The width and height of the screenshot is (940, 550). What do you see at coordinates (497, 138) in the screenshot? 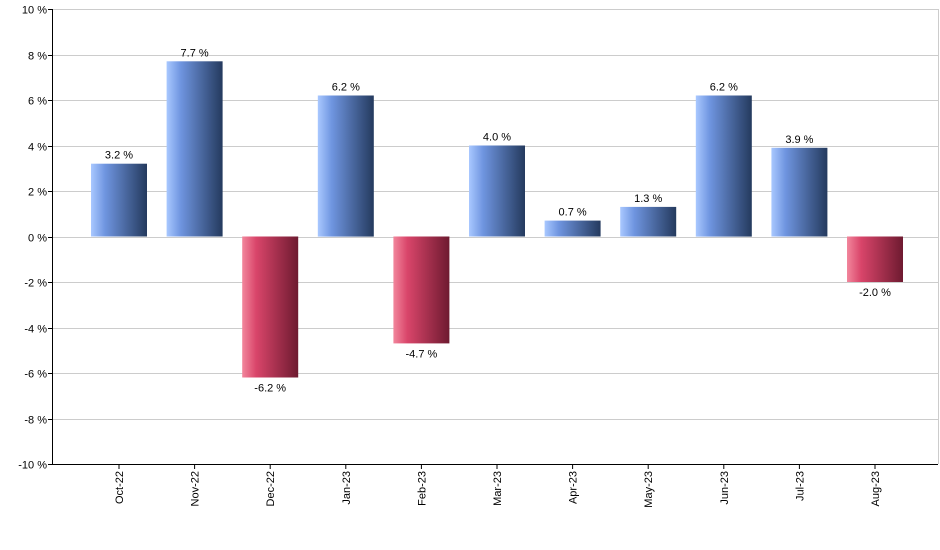
I see `data-label: 4.0 %` at bounding box center [497, 138].